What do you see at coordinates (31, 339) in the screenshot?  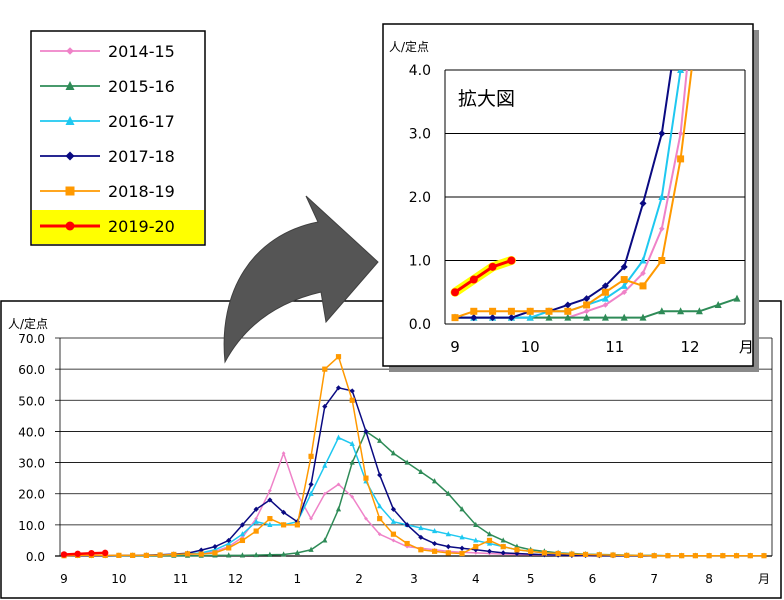 I see `main-y-tick-label: 70.0` at bounding box center [31, 339].